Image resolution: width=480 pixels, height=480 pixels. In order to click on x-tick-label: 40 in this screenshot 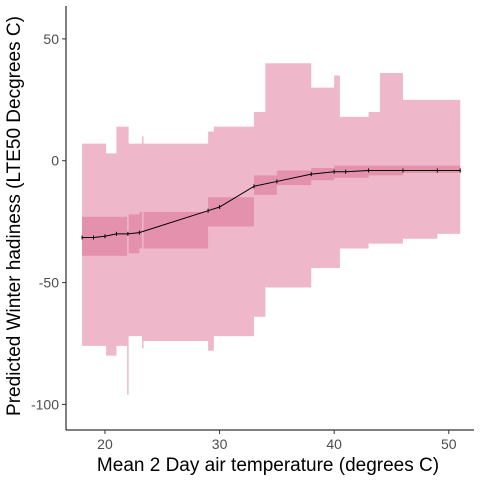, I will do `click(334, 444)`.